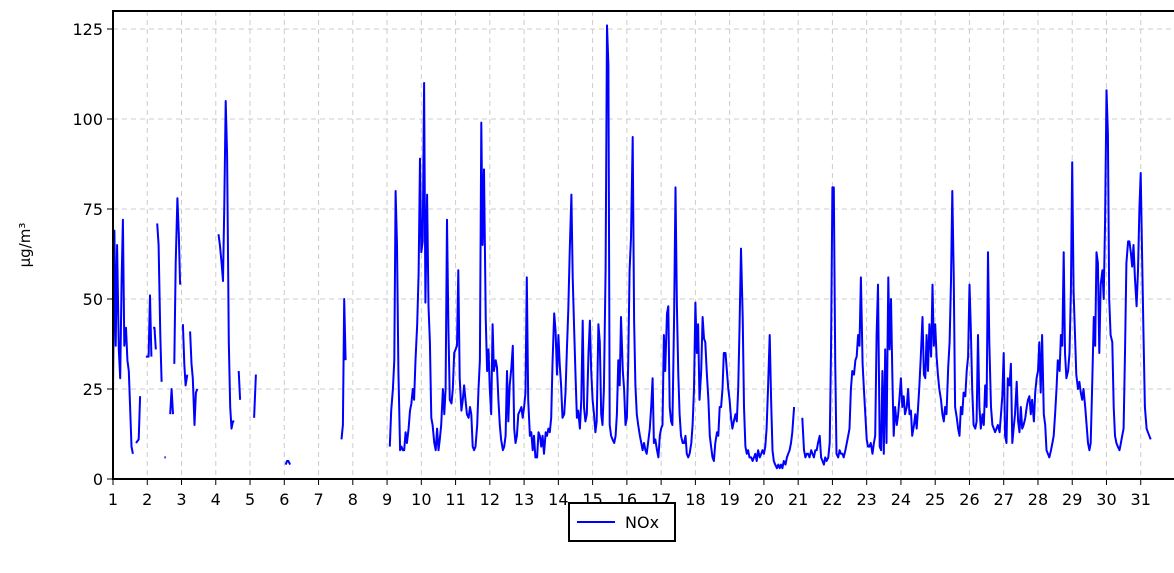  What do you see at coordinates (558, 499) in the screenshot?
I see `x-tick-label: 14` at bounding box center [558, 499].